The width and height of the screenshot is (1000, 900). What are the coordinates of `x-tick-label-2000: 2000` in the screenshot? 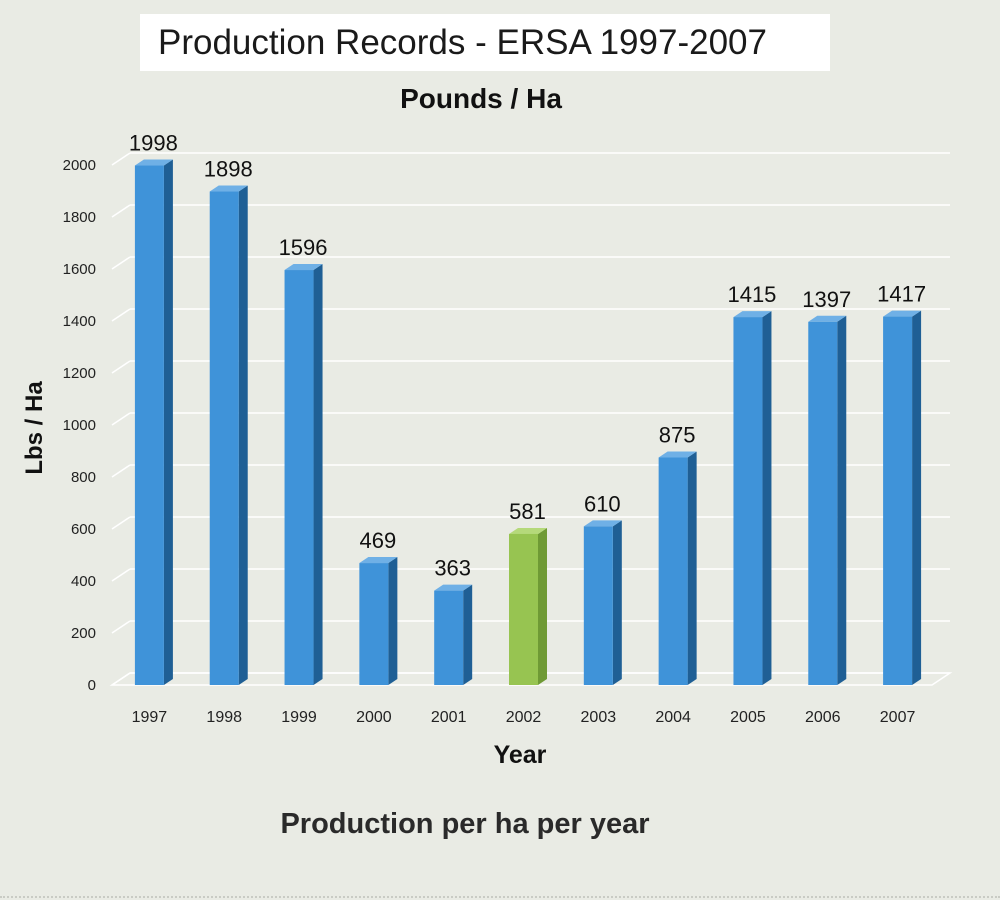 It's located at (374, 717).